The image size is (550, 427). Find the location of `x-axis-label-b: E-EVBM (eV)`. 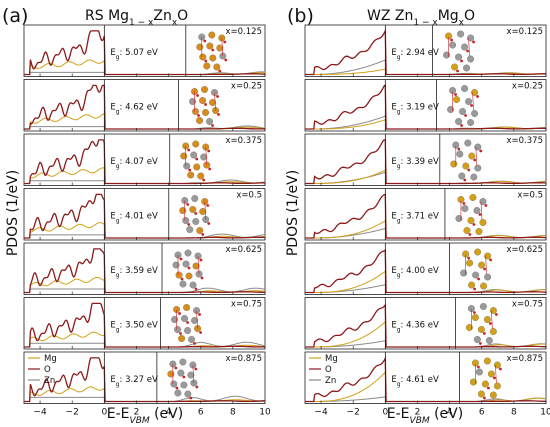

x-axis-label-b: E-EVBM (eV) is located at coordinates (425, 416).